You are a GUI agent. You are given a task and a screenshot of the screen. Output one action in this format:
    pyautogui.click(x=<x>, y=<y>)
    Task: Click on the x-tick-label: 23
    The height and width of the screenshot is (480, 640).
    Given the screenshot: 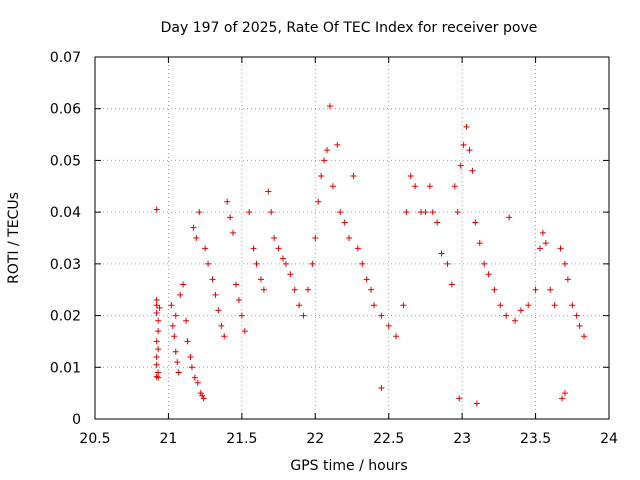 What is the action you would take?
    pyautogui.click(x=462, y=439)
    